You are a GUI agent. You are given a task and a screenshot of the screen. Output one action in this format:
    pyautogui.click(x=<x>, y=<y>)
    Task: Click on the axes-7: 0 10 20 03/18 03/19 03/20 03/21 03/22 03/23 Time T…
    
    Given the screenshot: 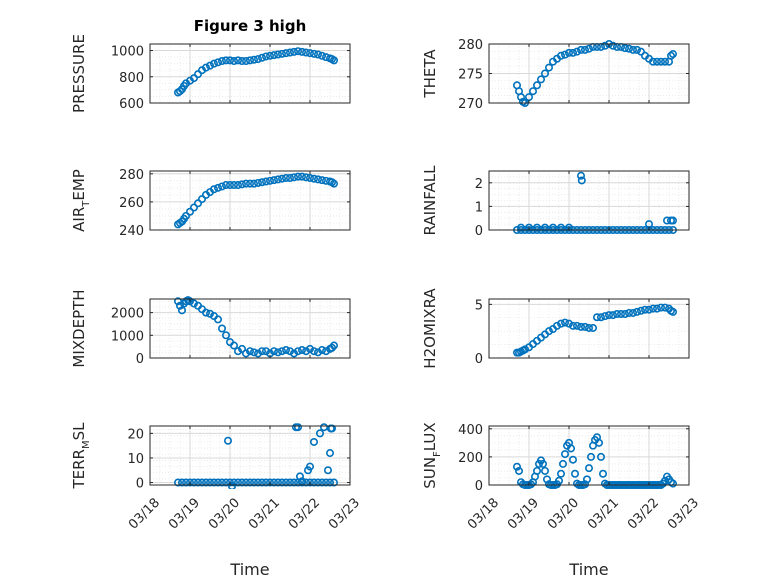 What is the action you would take?
    pyautogui.click(x=216, y=500)
    